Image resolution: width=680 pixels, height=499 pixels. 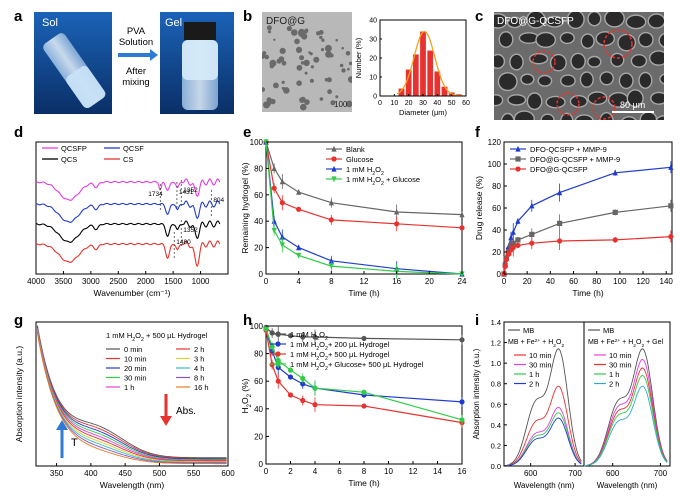 What do you see at coordinates (134, 63) in the screenshot?
I see `panel-a-photo: Sol Gel PVA Solution After mixing` at bounding box center [134, 63].